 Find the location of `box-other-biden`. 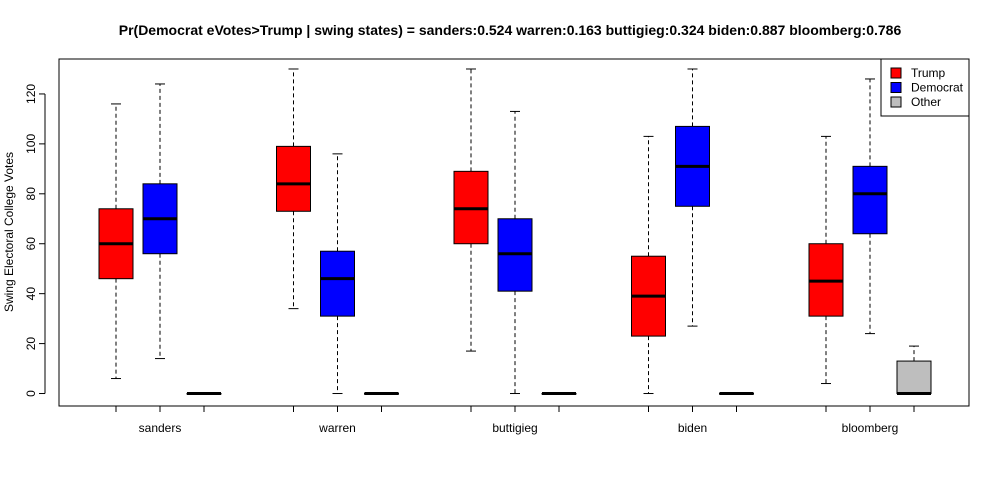

box-other-biden is located at coordinates (736, 394).